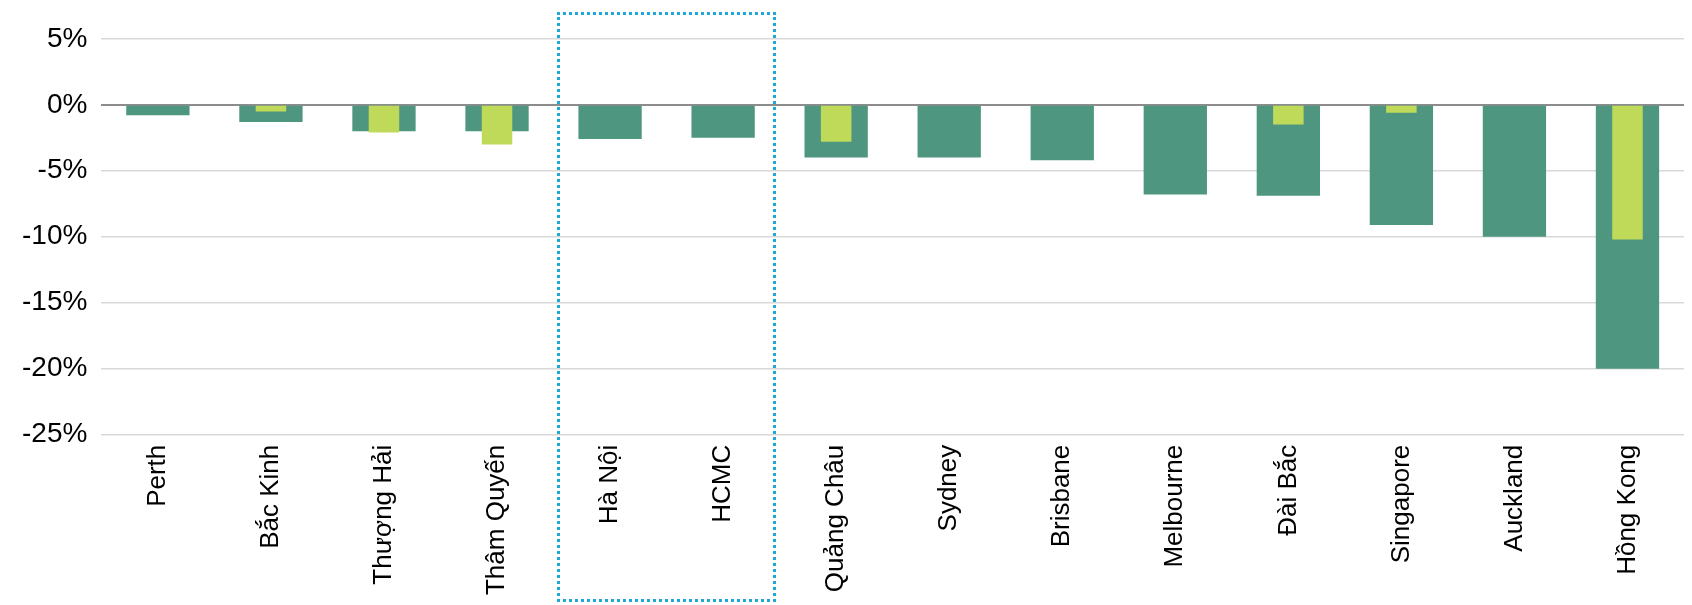  What do you see at coordinates (1286, 490) in the screenshot?
I see `x-tick-label: Đài Bắc` at bounding box center [1286, 490].